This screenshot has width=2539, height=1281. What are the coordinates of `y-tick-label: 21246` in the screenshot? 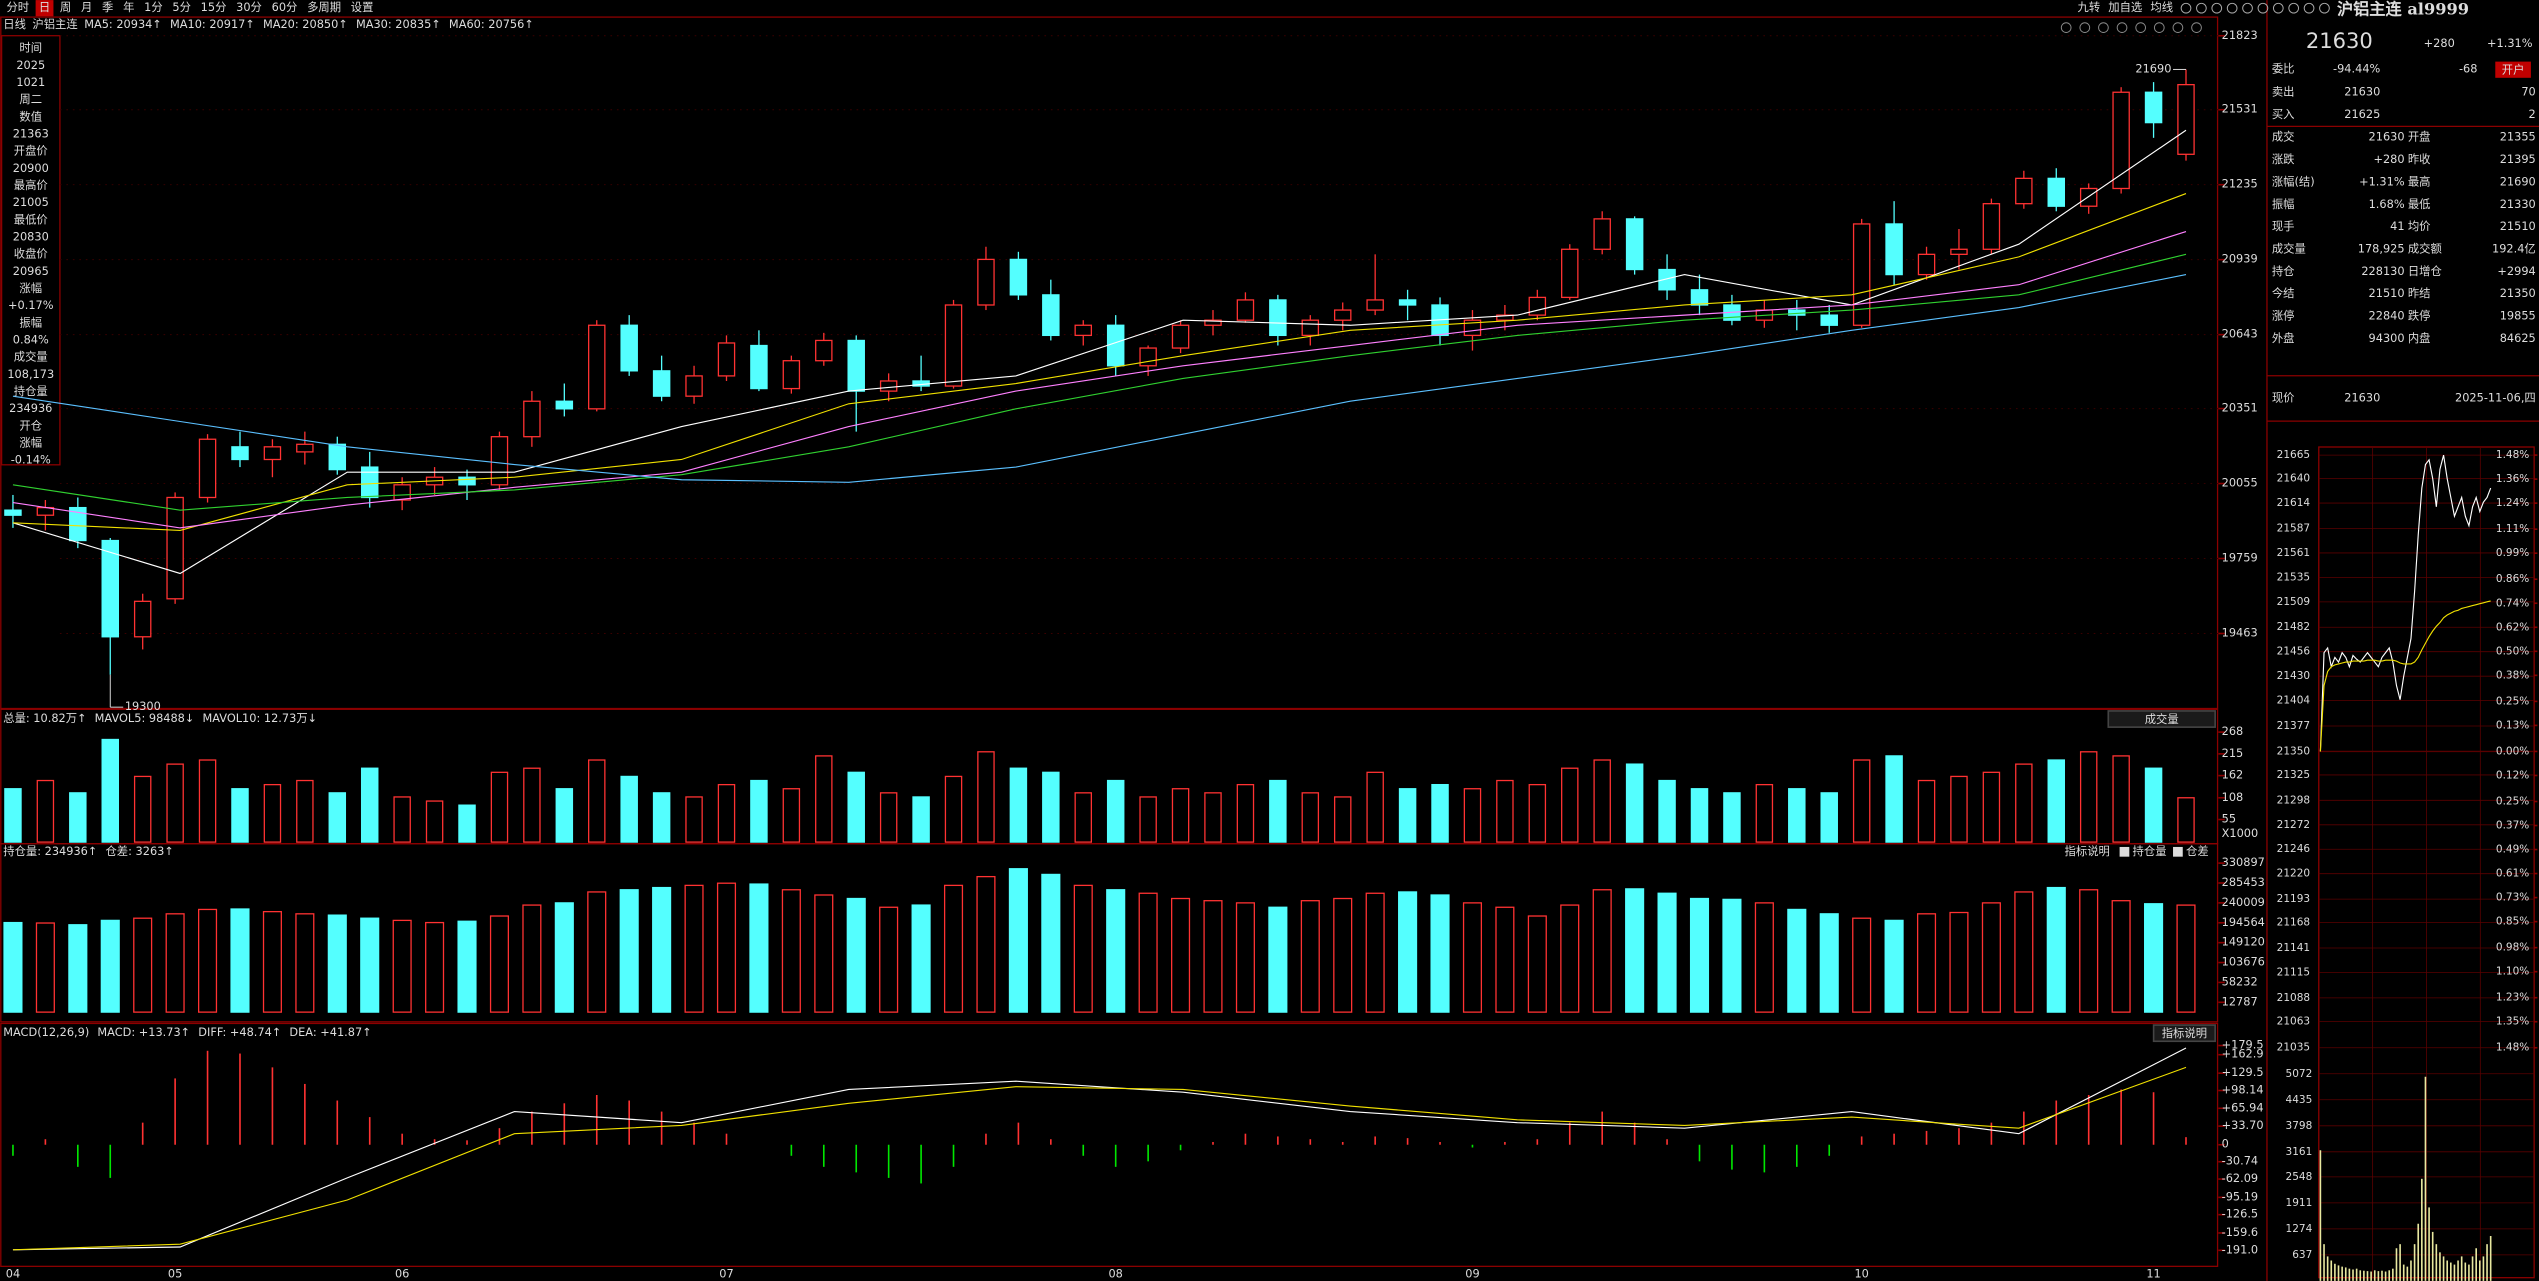 It's located at (2294, 849).